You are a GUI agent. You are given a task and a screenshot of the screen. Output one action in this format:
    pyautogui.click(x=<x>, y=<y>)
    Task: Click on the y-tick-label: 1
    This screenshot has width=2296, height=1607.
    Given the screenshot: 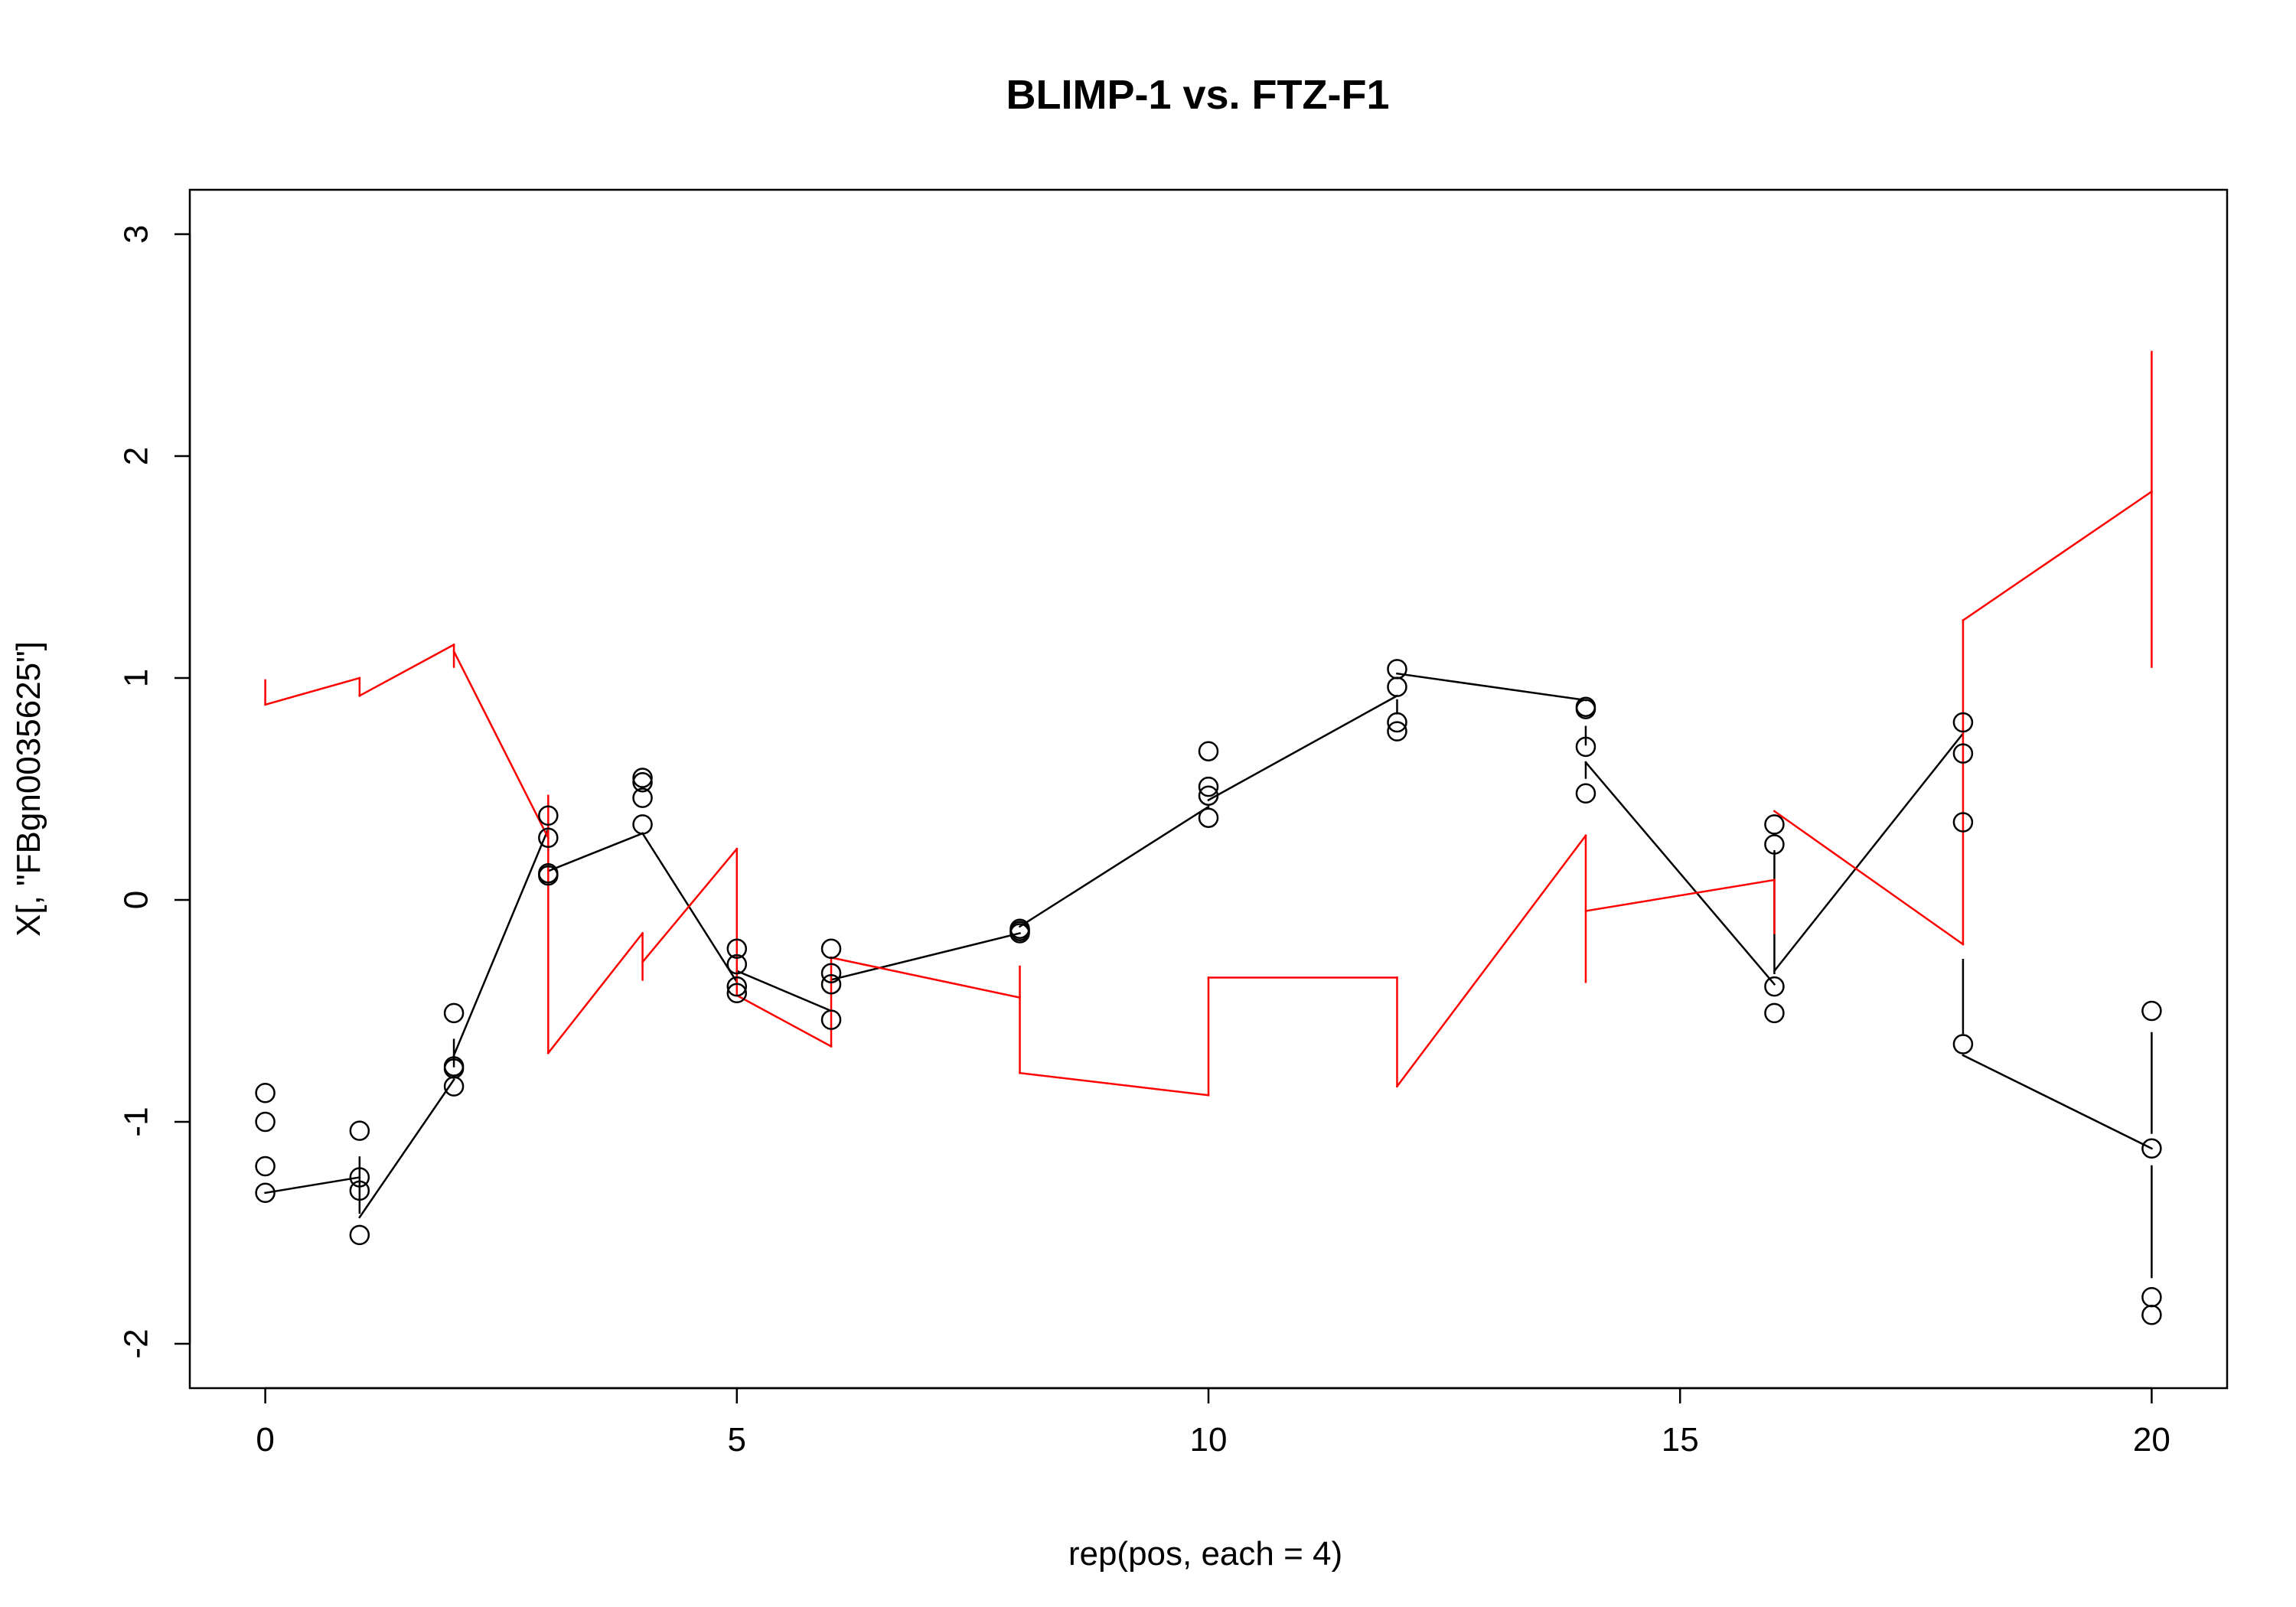 What is the action you would take?
    pyautogui.click(x=136, y=678)
    